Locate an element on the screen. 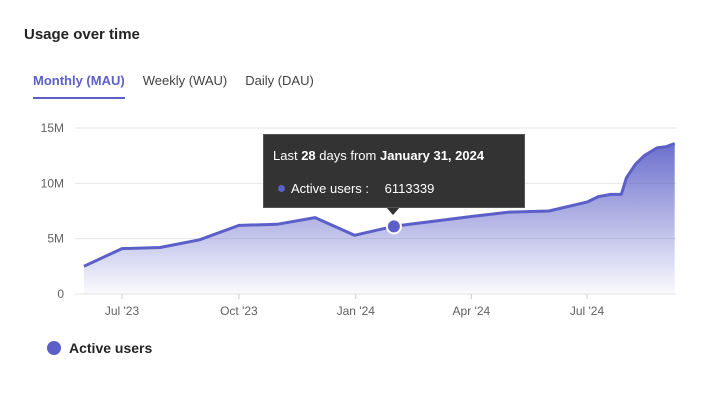 The height and width of the screenshot is (401, 705). y-tick-label: 5M is located at coordinates (55, 239).